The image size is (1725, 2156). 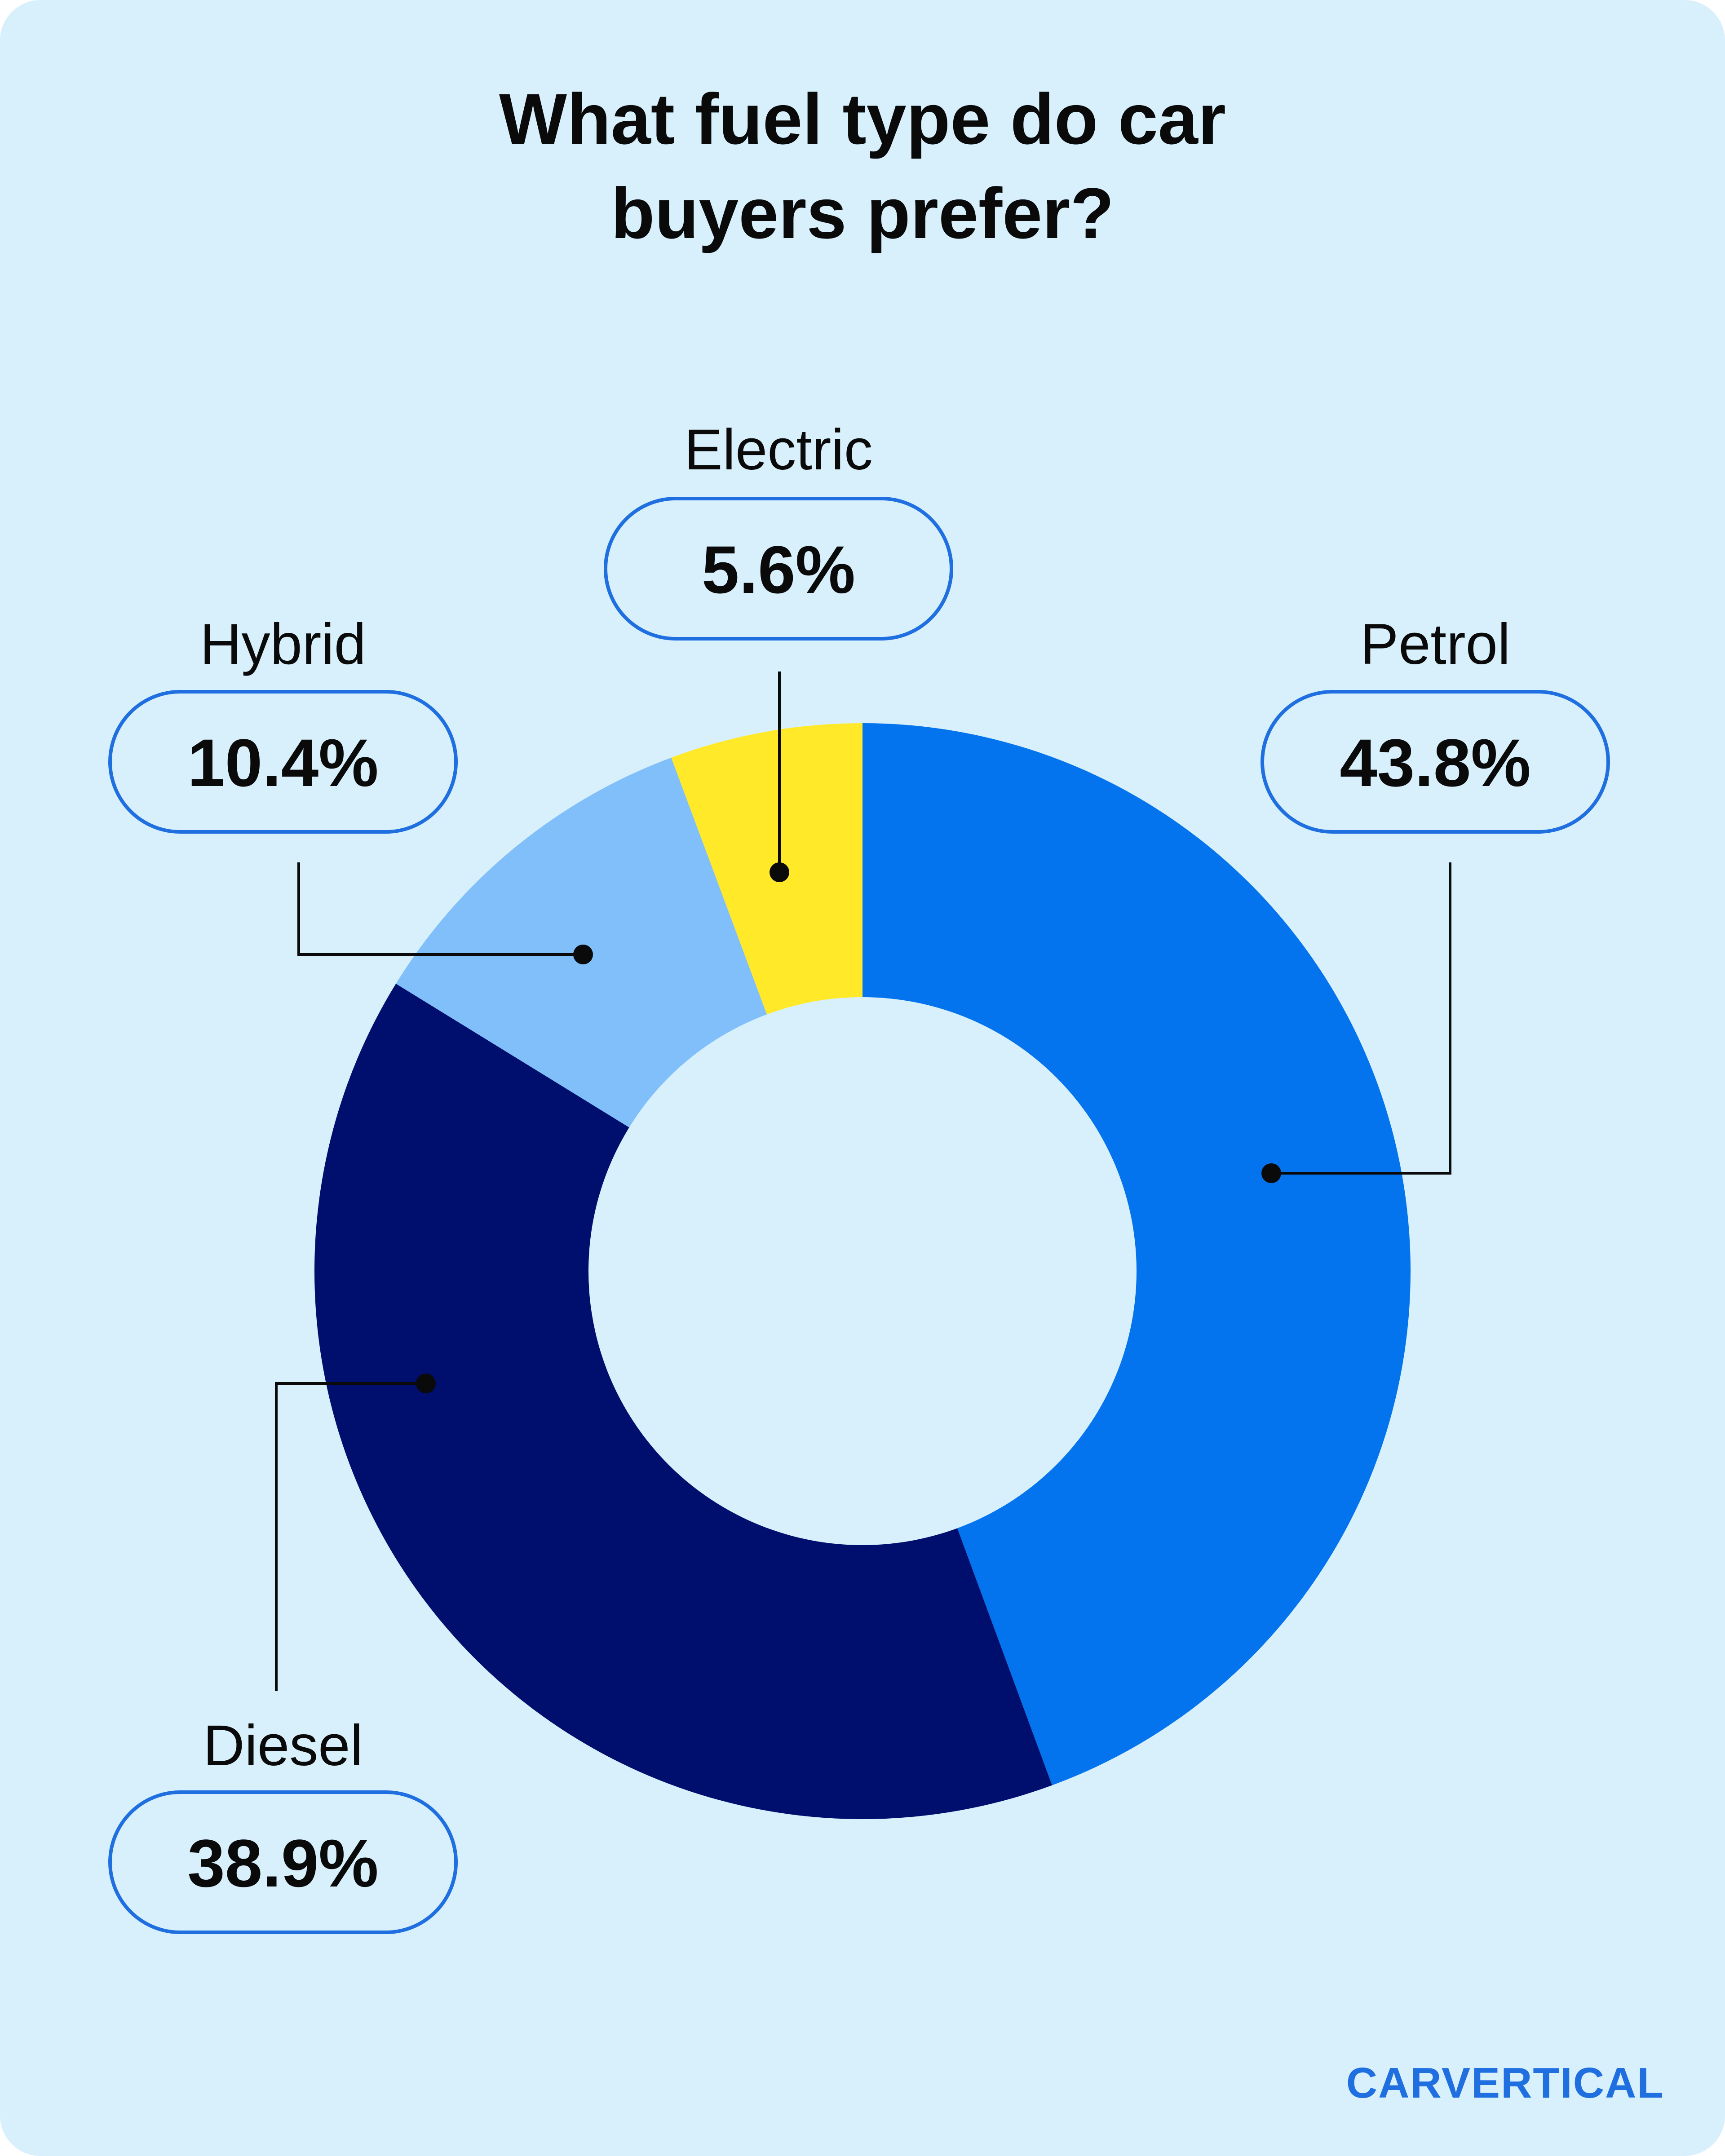 I want to click on value-pill-diesel, so click(x=283, y=1862).